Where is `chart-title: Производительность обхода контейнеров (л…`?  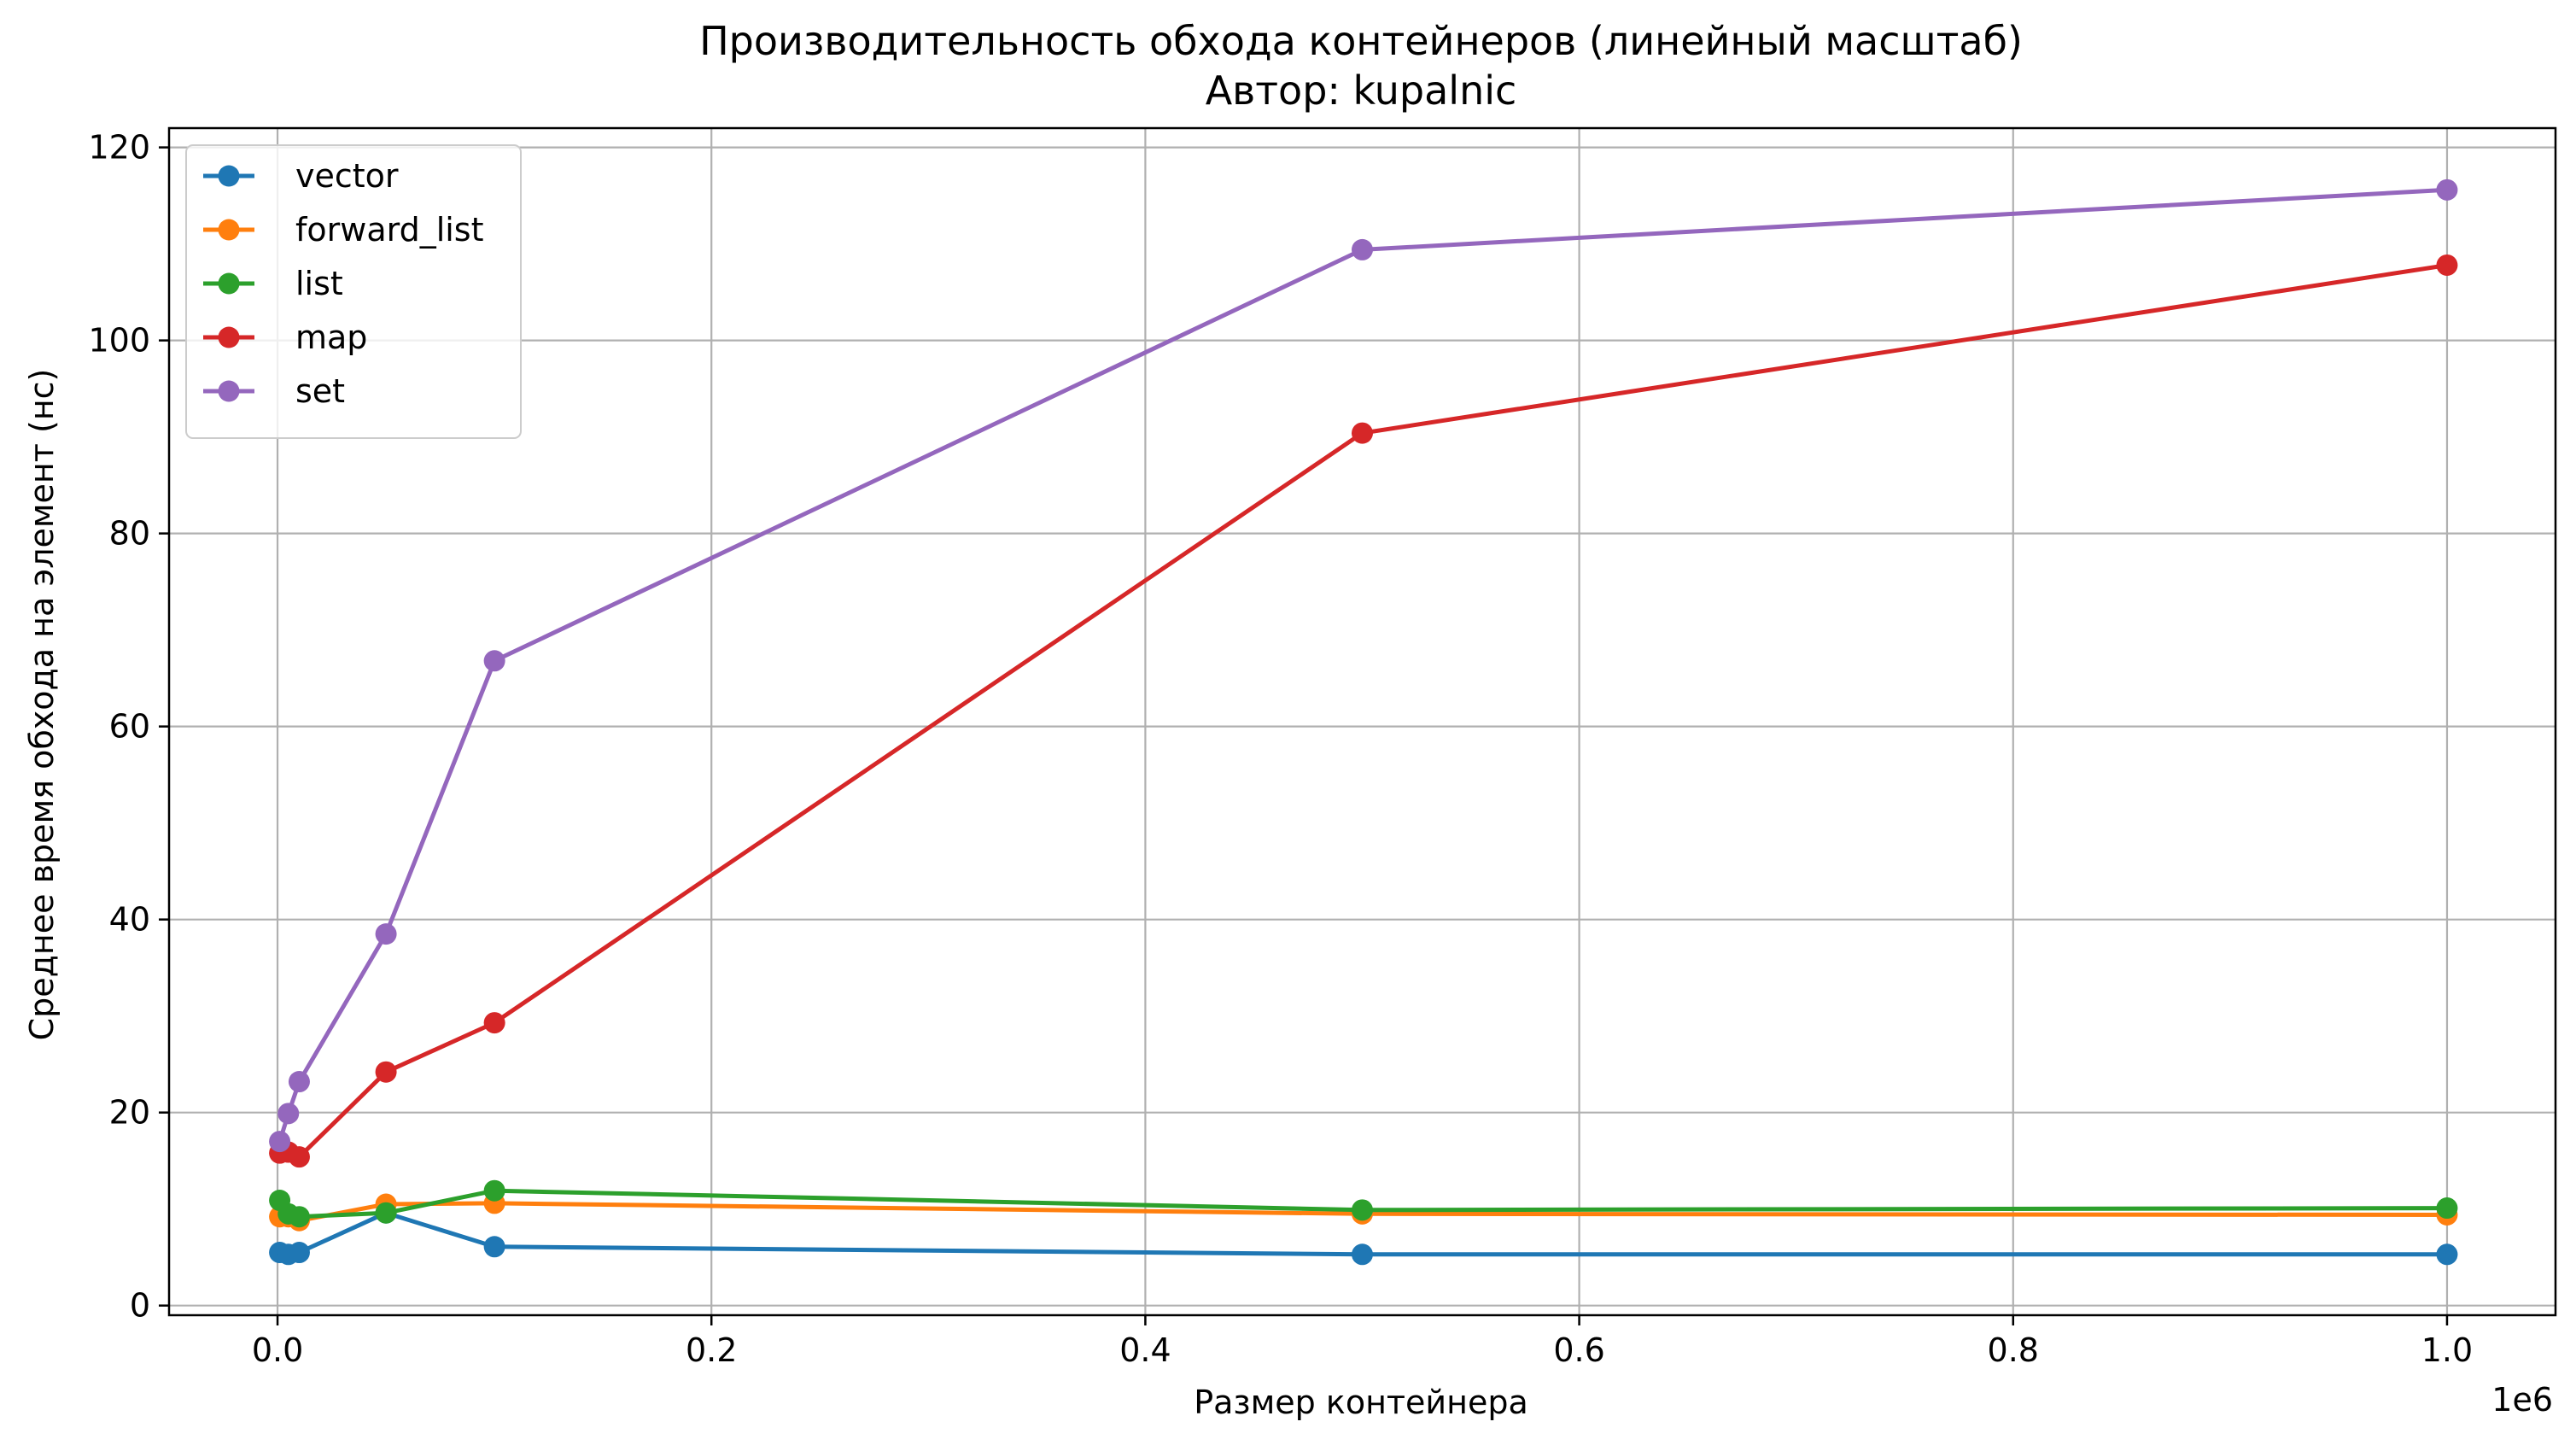
chart-title: Производительность обхода контейнеров (л… is located at coordinates (1361, 41).